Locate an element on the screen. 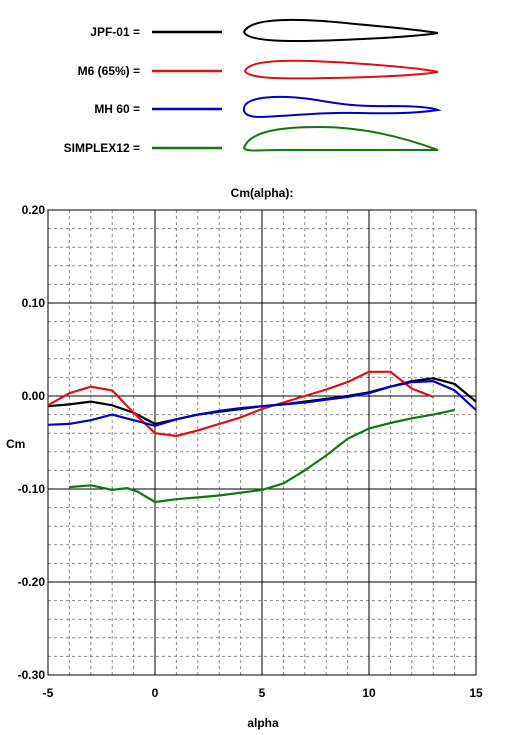  y-tick-label: 0.00 is located at coordinates (34, 396).